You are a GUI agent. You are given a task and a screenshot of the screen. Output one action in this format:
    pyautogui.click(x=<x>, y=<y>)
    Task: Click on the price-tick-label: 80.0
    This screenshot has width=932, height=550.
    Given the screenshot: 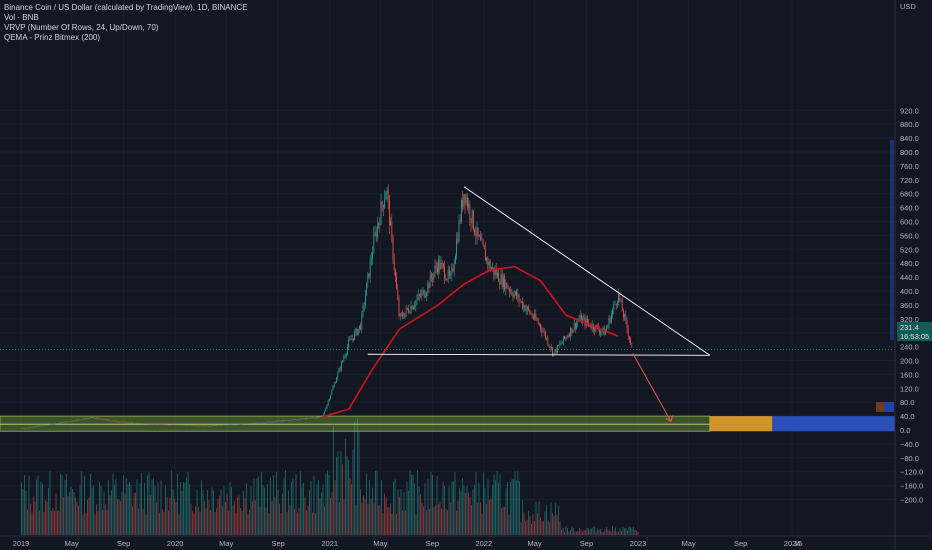 What is the action you would take?
    pyautogui.click(x=907, y=402)
    